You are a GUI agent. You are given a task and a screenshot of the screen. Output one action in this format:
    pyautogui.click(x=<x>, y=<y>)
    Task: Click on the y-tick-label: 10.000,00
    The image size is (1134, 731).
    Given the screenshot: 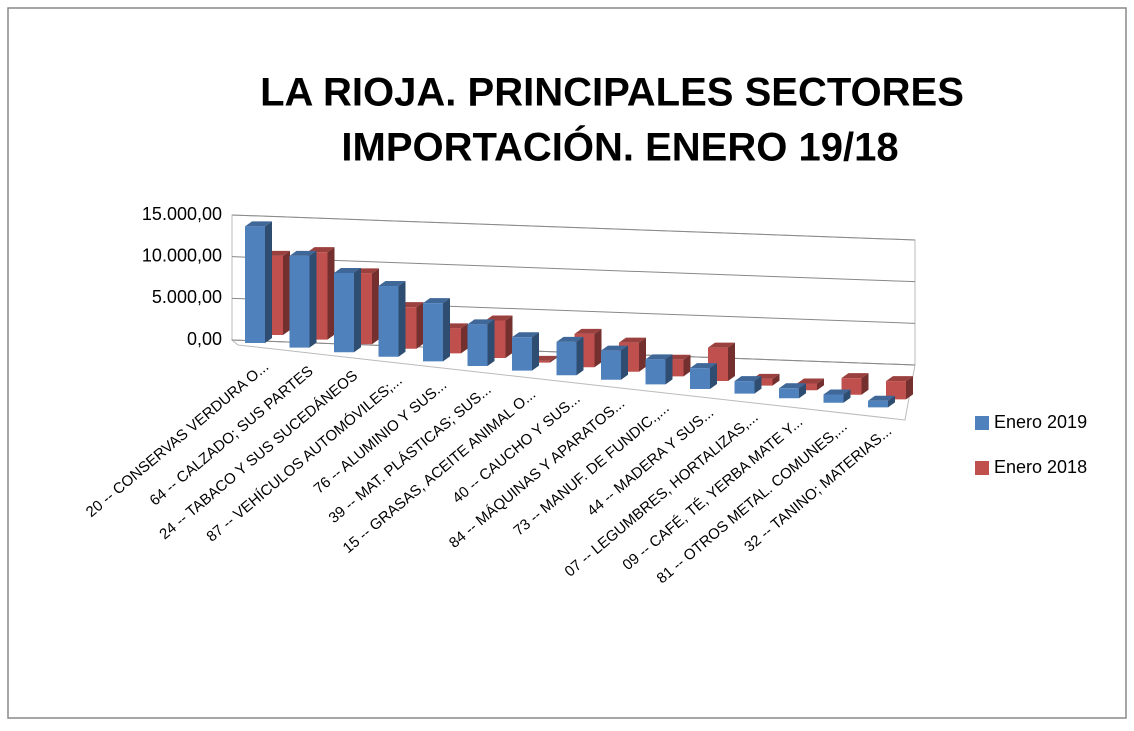 What is the action you would take?
    pyautogui.click(x=182, y=255)
    